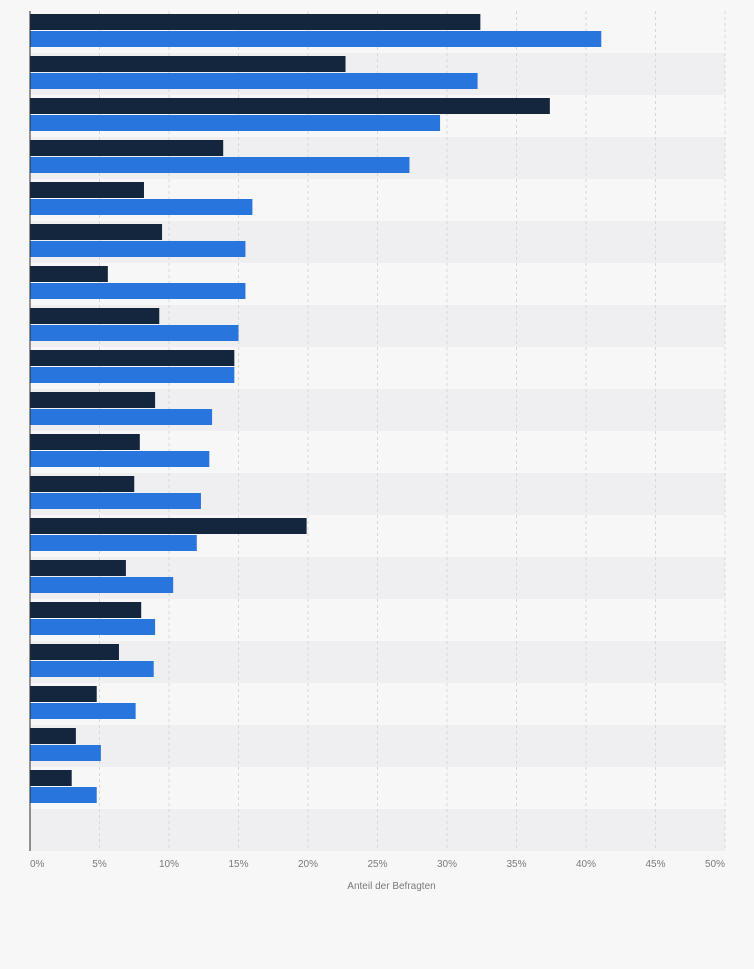 This screenshot has width=754, height=969. What do you see at coordinates (586, 864) in the screenshot?
I see `x-tick-label: 40%` at bounding box center [586, 864].